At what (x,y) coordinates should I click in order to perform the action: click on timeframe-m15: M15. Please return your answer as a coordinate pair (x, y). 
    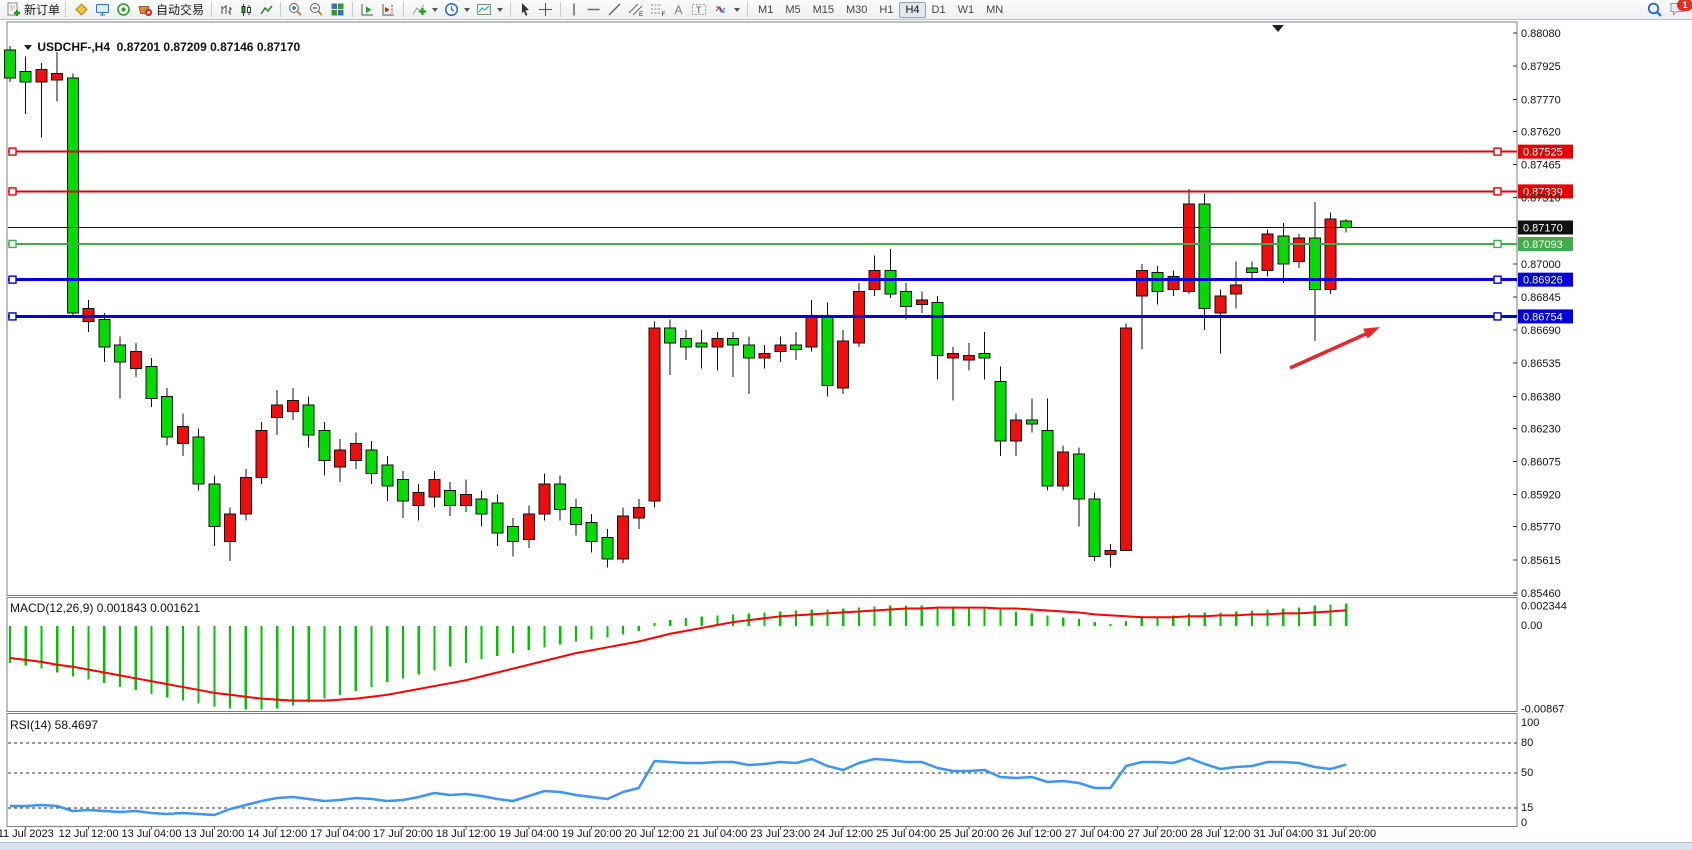
    Looking at the image, I should click on (823, 9).